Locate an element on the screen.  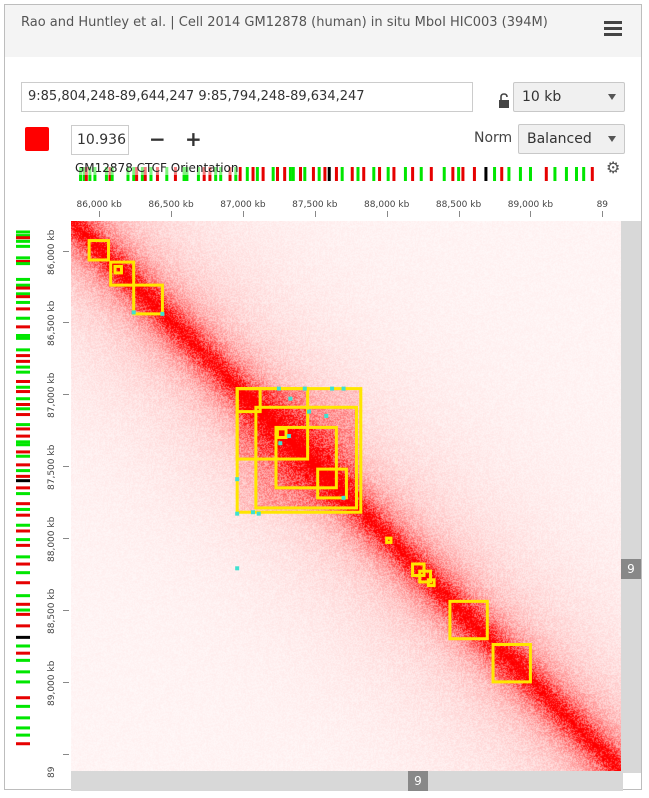
chevron-down-icon is located at coordinates (612, 139).